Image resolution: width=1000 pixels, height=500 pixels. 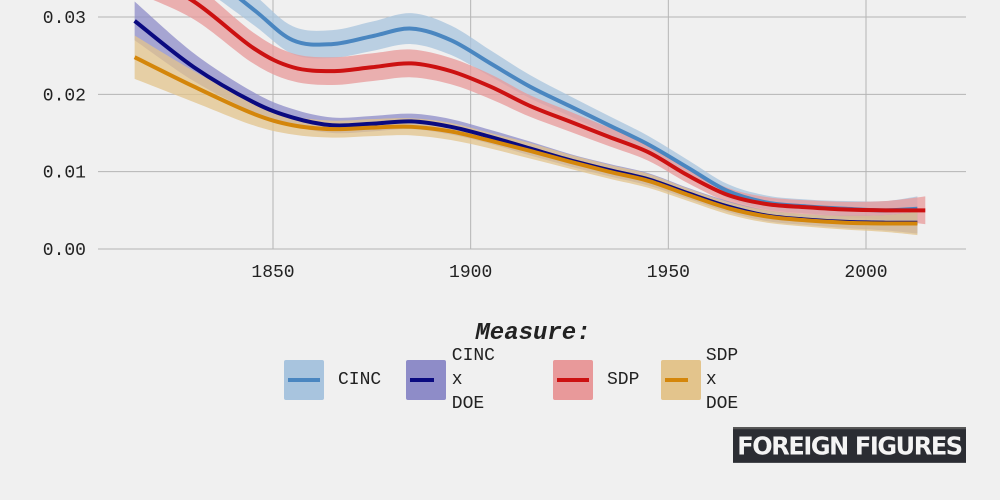 What do you see at coordinates (849, 445) in the screenshot?
I see `brand-logo: FOREIGN FIGURES` at bounding box center [849, 445].